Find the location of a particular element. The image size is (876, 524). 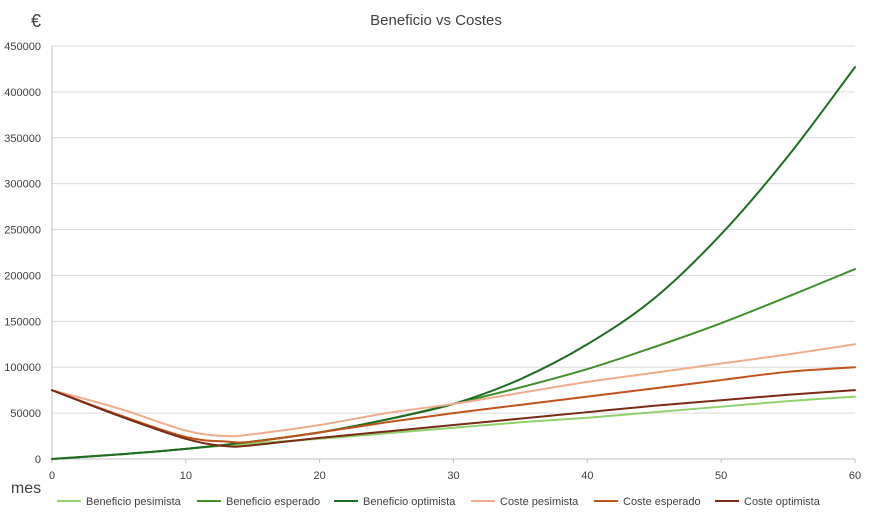

y-tick-label: 250000 is located at coordinates (22, 231).